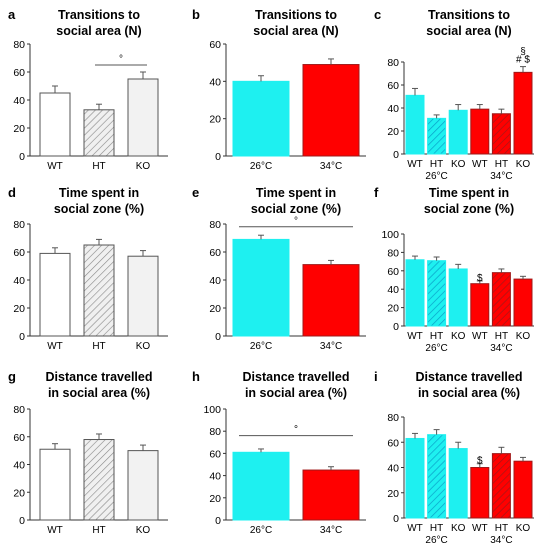 The width and height of the screenshot is (550, 548). What do you see at coordinates (377, 14) in the screenshot?
I see `panel-letter: c` at bounding box center [377, 14].